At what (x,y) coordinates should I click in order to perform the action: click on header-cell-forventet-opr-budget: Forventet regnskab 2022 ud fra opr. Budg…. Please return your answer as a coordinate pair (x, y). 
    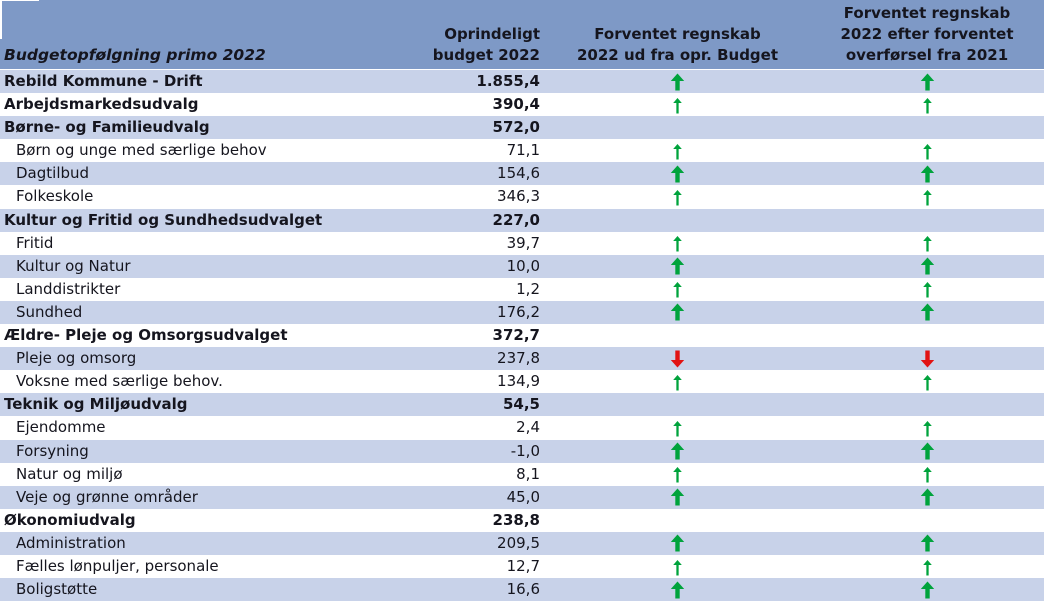
    Looking at the image, I should click on (677, 34).